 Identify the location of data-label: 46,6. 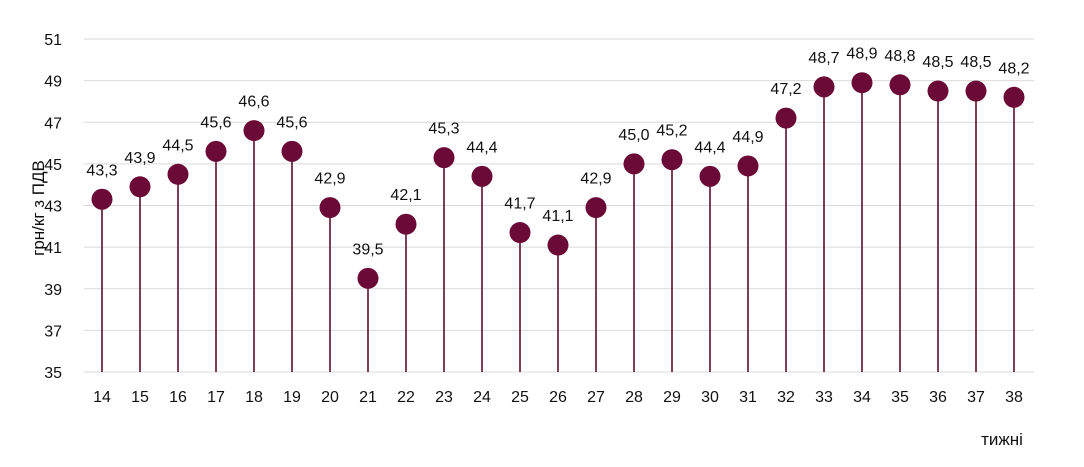
(253, 102).